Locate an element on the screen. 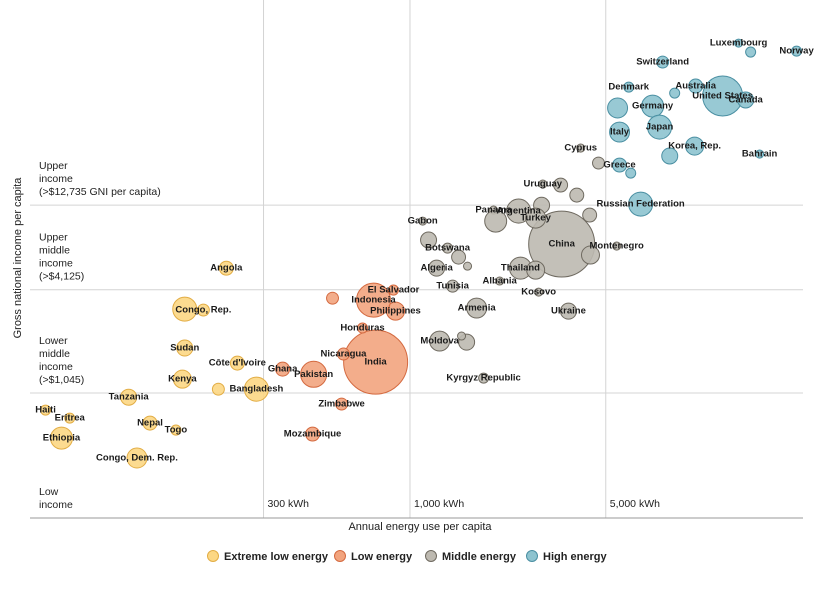 The image size is (815, 602). bubble-label: Argentina is located at coordinates (518, 211).